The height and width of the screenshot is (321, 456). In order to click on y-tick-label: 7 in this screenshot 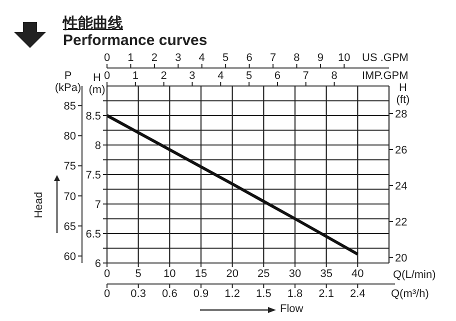, I will do `click(97, 204)`.